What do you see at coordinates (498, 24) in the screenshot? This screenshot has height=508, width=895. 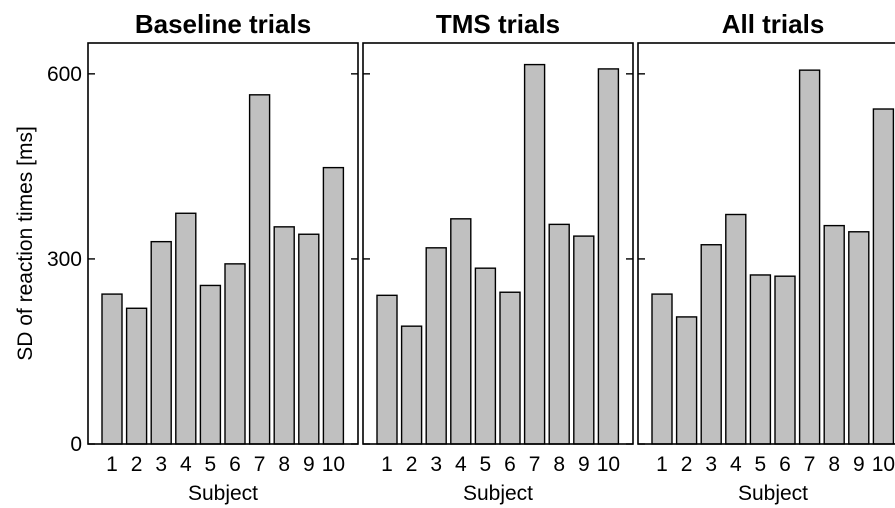 I see `panel-title: TMS trials` at bounding box center [498, 24].